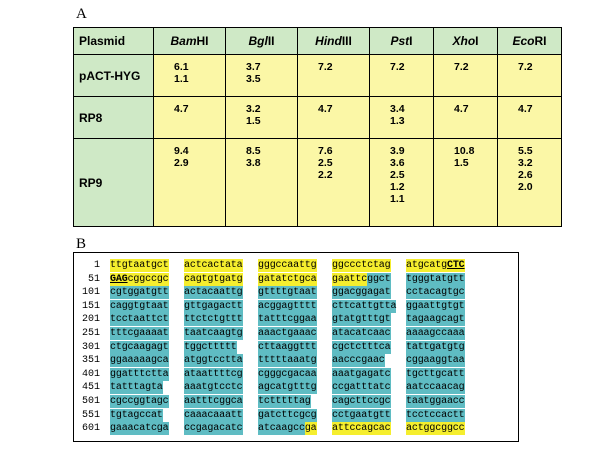 The image size is (600, 452). What do you see at coordinates (202, 41) in the screenshot?
I see `enzyme-name-suffix: HI` at bounding box center [202, 41].